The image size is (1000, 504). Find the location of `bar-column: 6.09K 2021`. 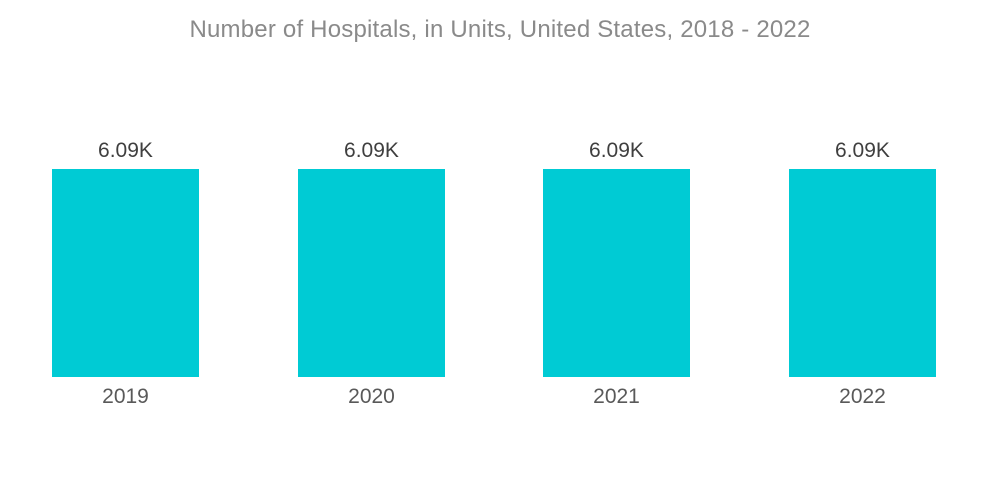

bar-column: 6.09K 2021 is located at coordinates (616, 273).